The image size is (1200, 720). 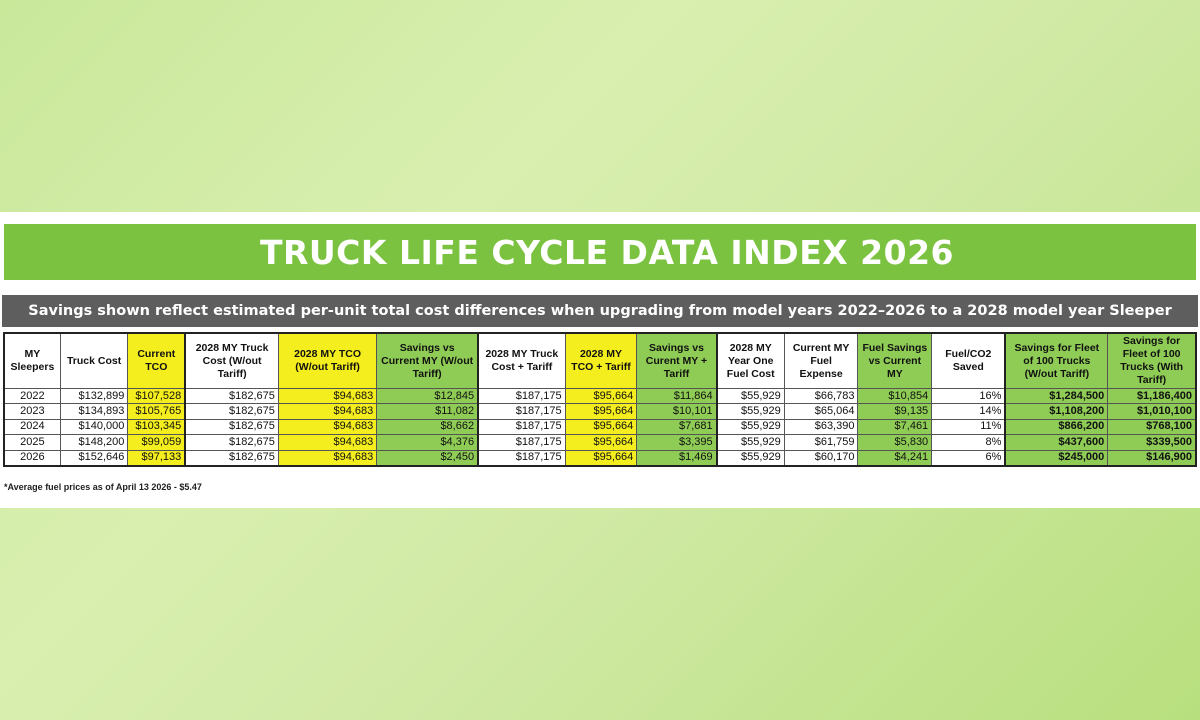 What do you see at coordinates (1056, 427) in the screenshot?
I see `table-cell: $866,200` at bounding box center [1056, 427].